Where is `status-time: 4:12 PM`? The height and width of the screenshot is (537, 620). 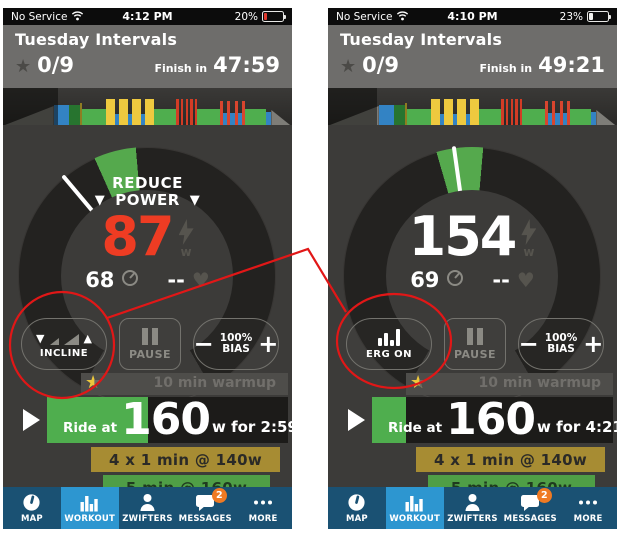
status-time: 4:12 PM is located at coordinates (147, 16).